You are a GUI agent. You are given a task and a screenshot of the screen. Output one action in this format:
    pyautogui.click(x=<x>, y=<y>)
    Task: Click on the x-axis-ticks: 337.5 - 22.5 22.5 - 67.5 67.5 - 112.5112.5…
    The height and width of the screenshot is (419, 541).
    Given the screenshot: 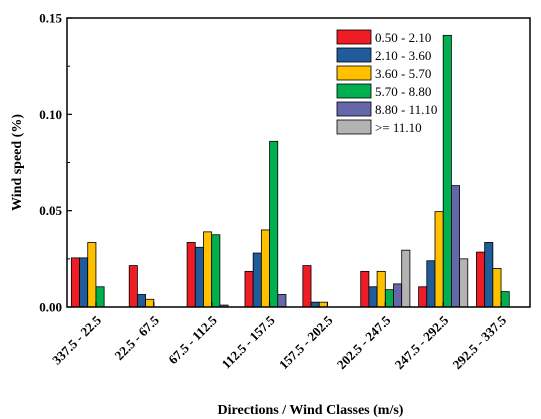 What is the action you would take?
    pyautogui.click(x=279, y=337)
    